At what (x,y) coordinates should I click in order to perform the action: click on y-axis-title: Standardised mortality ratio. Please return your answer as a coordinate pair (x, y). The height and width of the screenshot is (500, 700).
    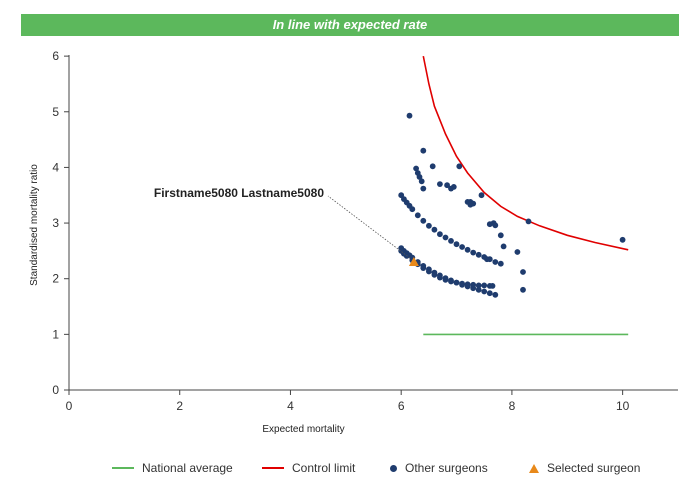
    Looking at the image, I should click on (34, 225).